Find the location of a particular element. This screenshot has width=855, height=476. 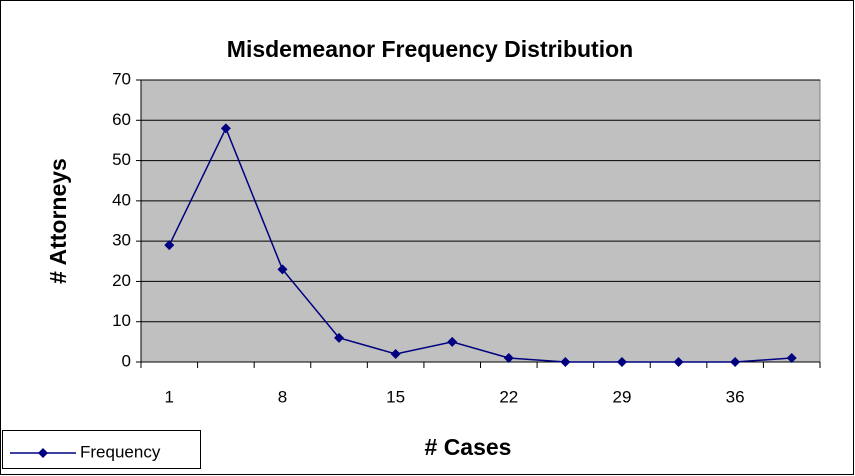

y-axis-label: # Attorneys is located at coordinates (58, 221).